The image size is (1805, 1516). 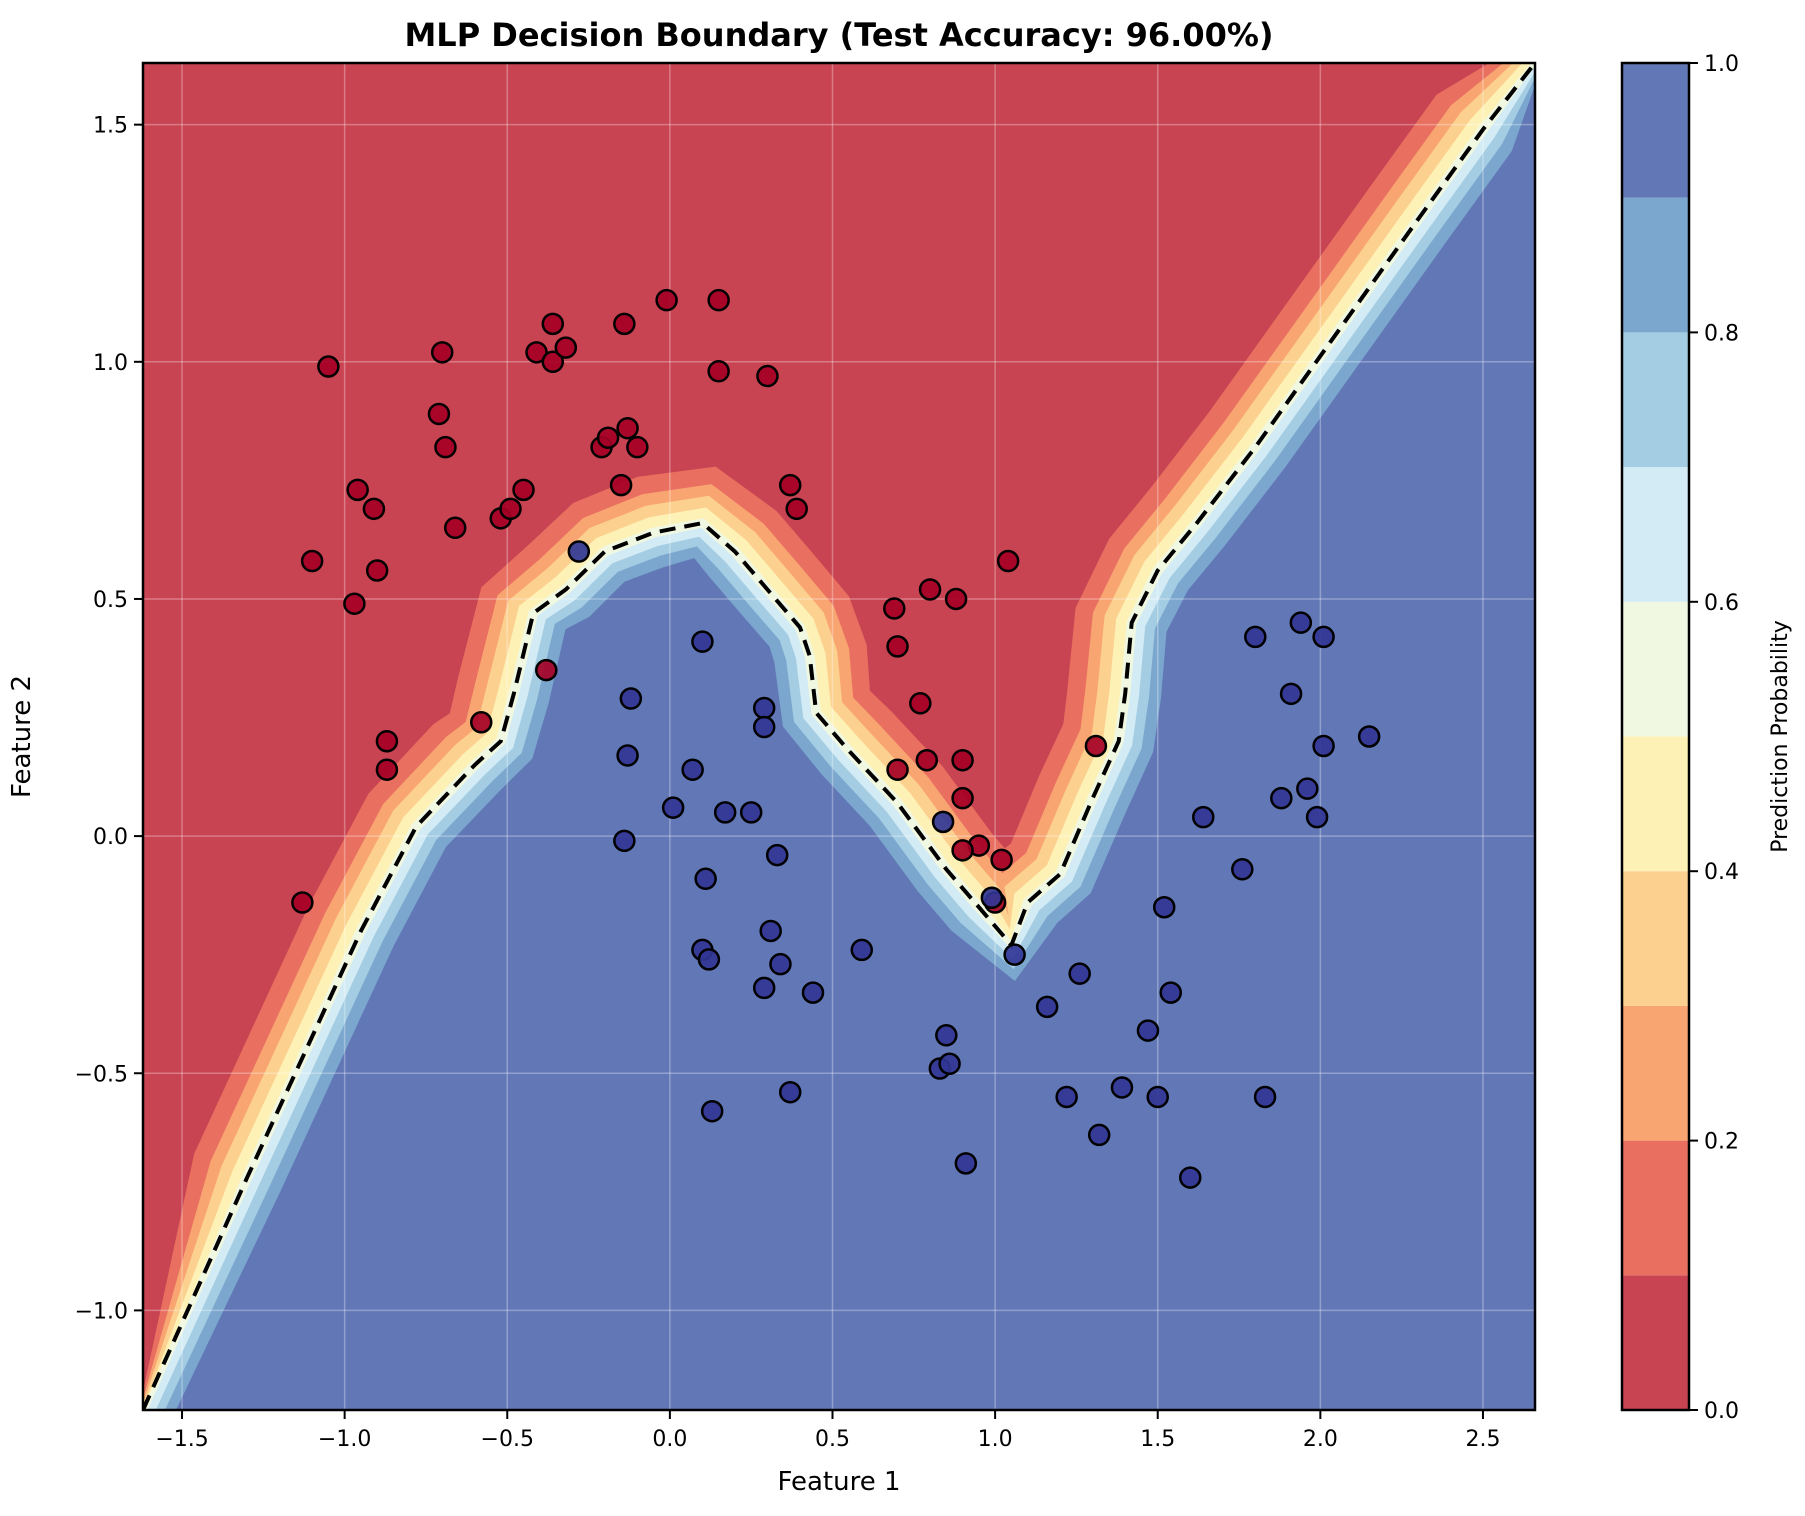 What do you see at coordinates (181, 1439) in the screenshot?
I see `x-tick-label: −1.5` at bounding box center [181, 1439].